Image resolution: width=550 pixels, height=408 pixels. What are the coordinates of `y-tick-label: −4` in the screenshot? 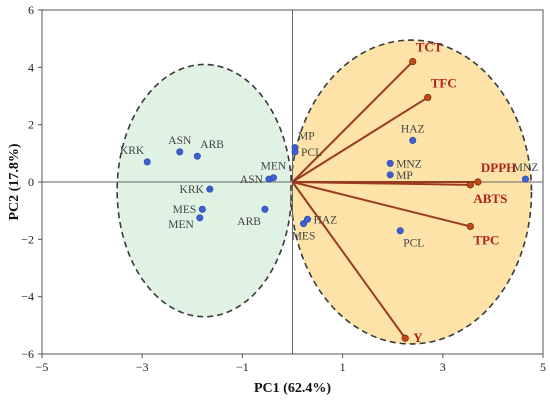 It's located at (27, 297).